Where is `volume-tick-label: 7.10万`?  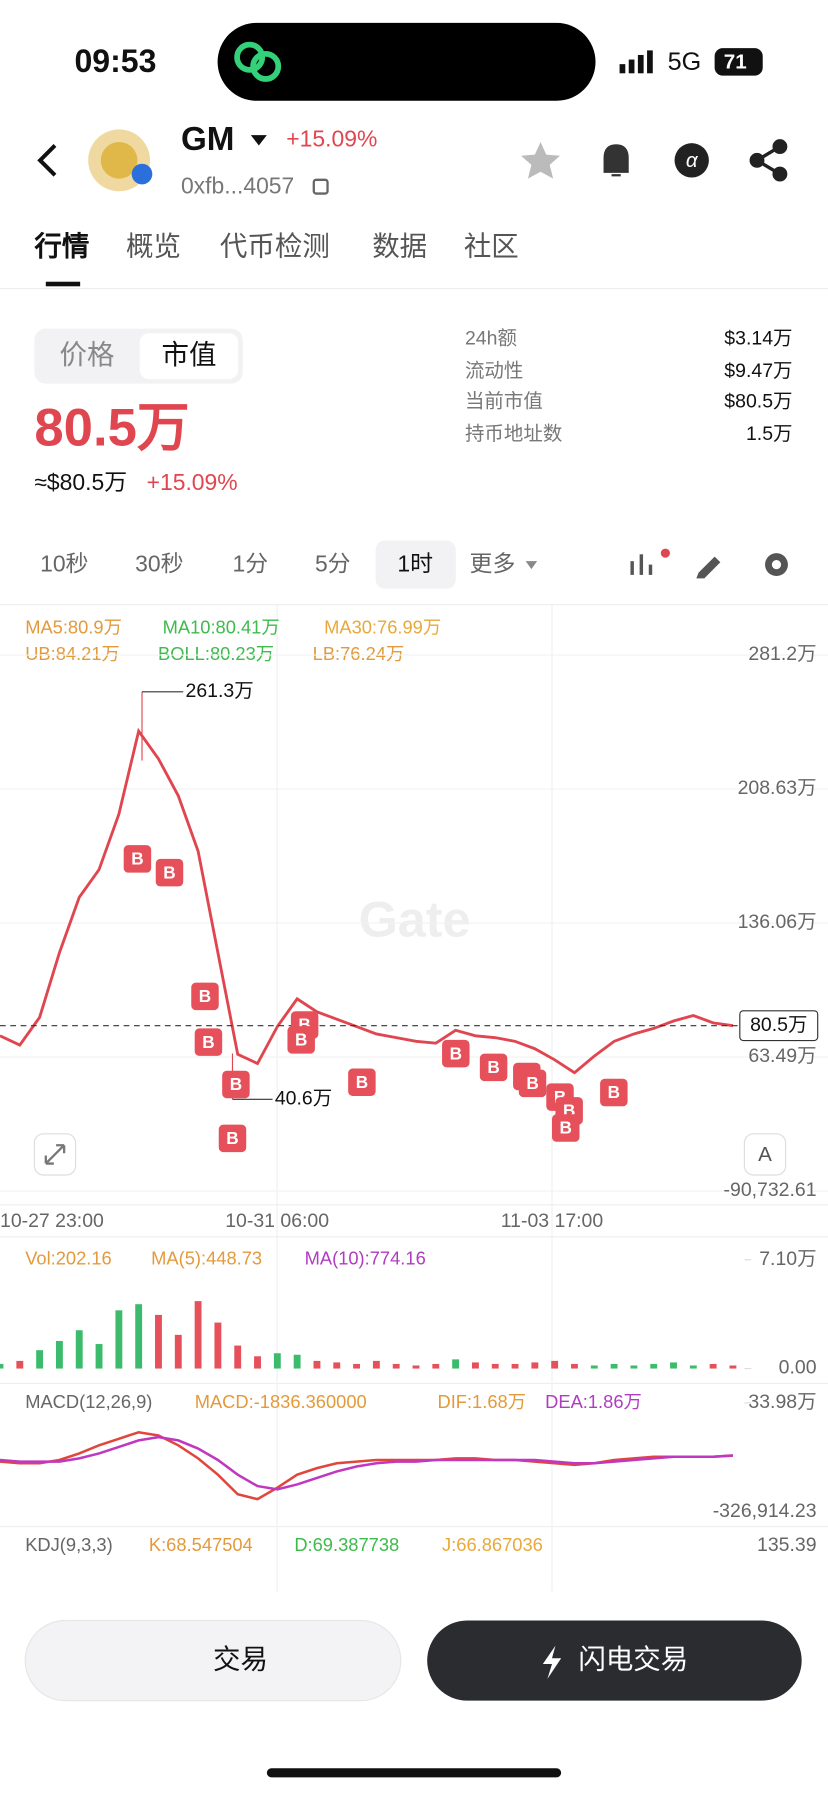
volume-tick-label: 7.10万 is located at coordinates (787, 1259).